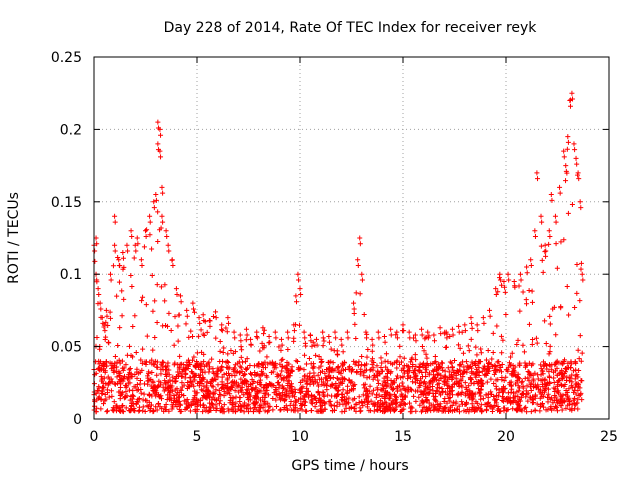  Describe the element at coordinates (77, 420) in the screenshot. I see `y-tick-label: 0` at that location.